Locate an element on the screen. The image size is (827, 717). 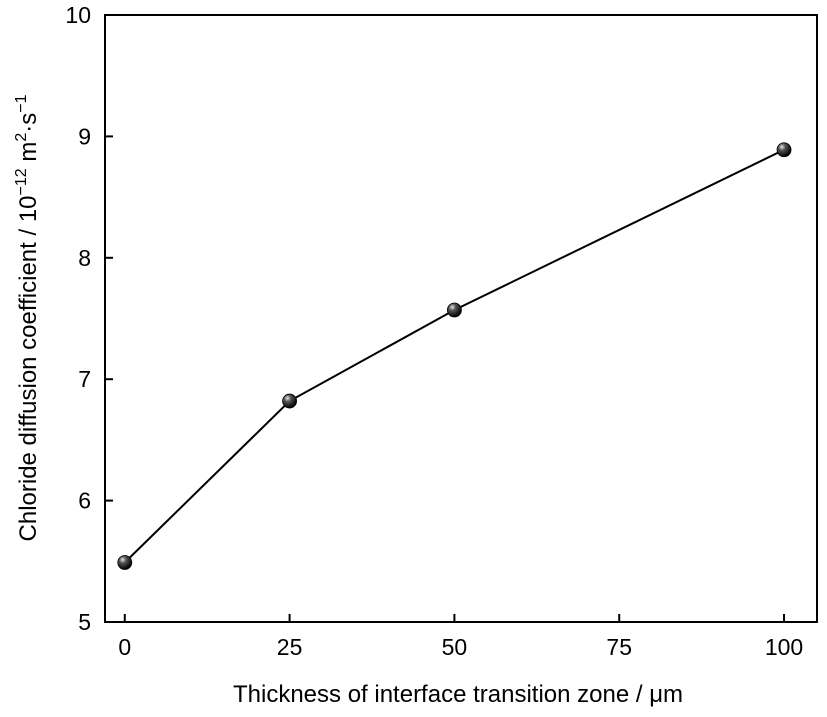
x-tick-label: 0 is located at coordinates (124, 647).